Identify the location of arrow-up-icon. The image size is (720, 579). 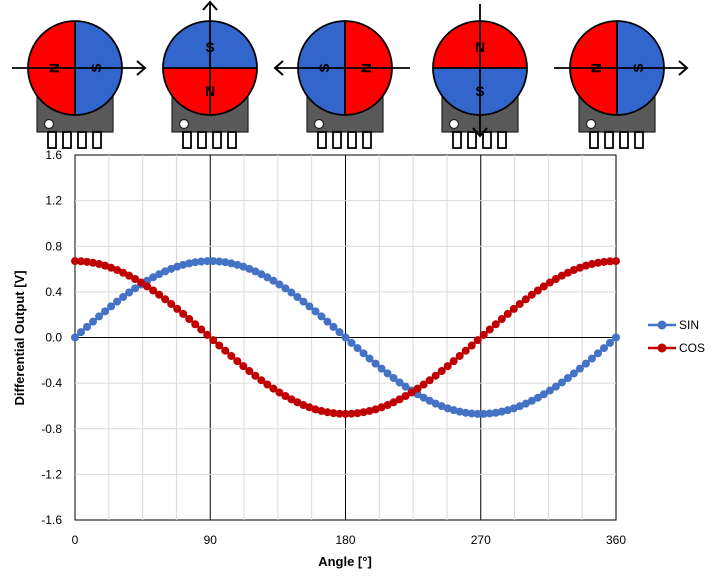
(210, 5).